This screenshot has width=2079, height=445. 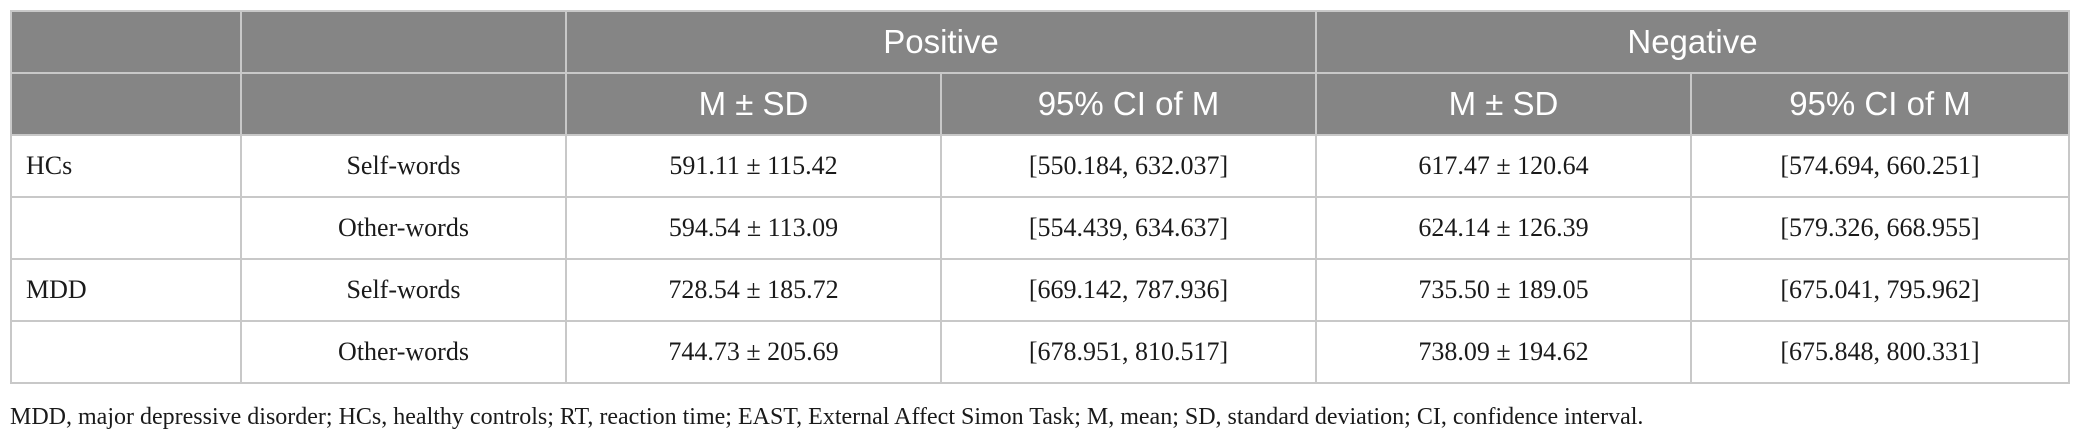 I want to click on header-blank-group, so click(x=126, y=42).